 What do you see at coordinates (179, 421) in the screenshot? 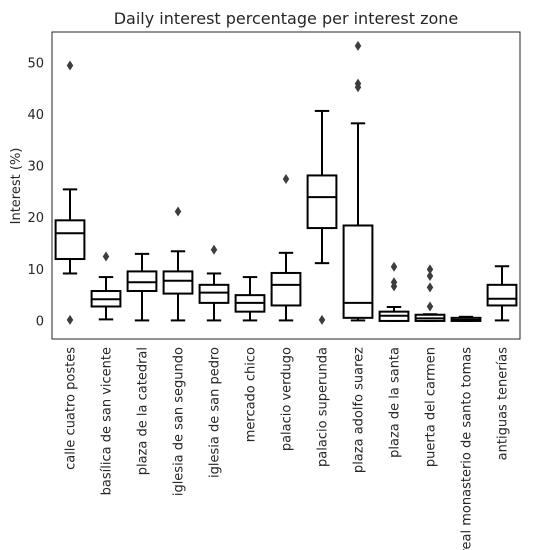
I see `x-tick-label: iglesia de san segundo` at bounding box center [179, 421].